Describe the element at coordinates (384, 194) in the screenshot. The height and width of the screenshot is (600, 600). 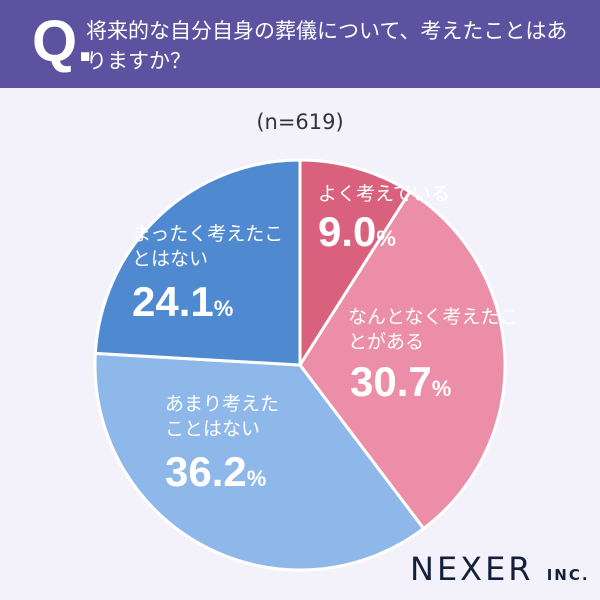
I see `slice-label-0: よく考えている` at that location.